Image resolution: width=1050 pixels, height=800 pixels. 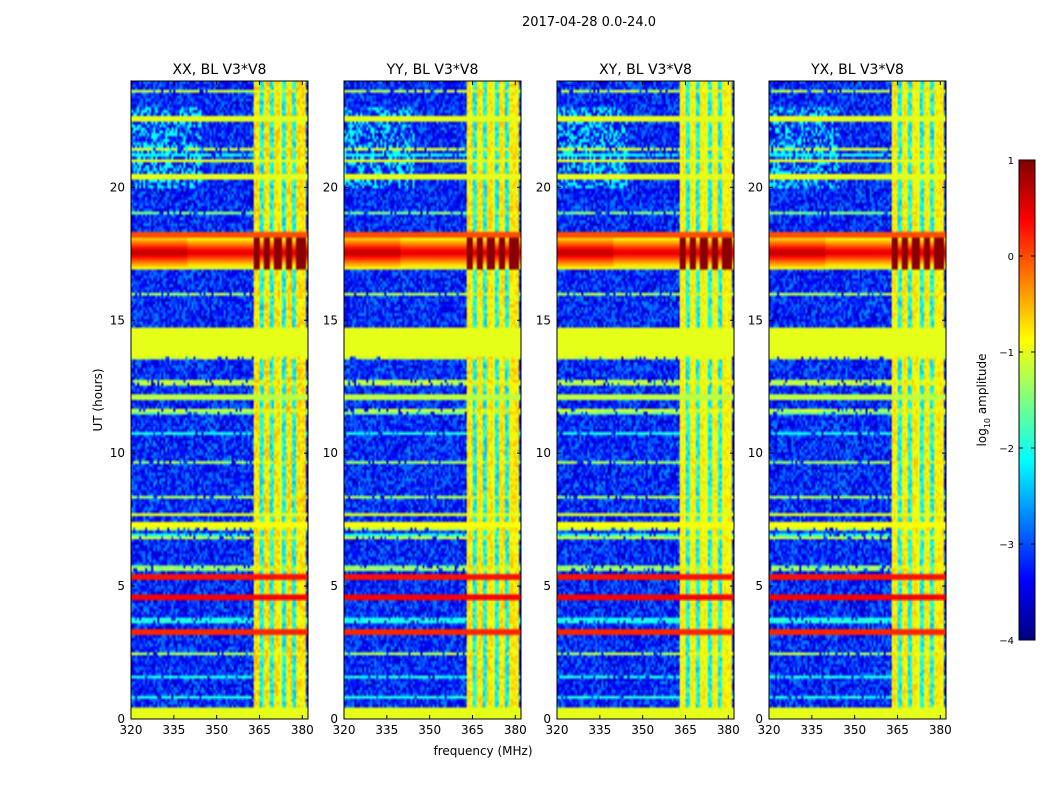 I want to click on panel-title: XY, BL V3*V8, so click(x=645, y=70).